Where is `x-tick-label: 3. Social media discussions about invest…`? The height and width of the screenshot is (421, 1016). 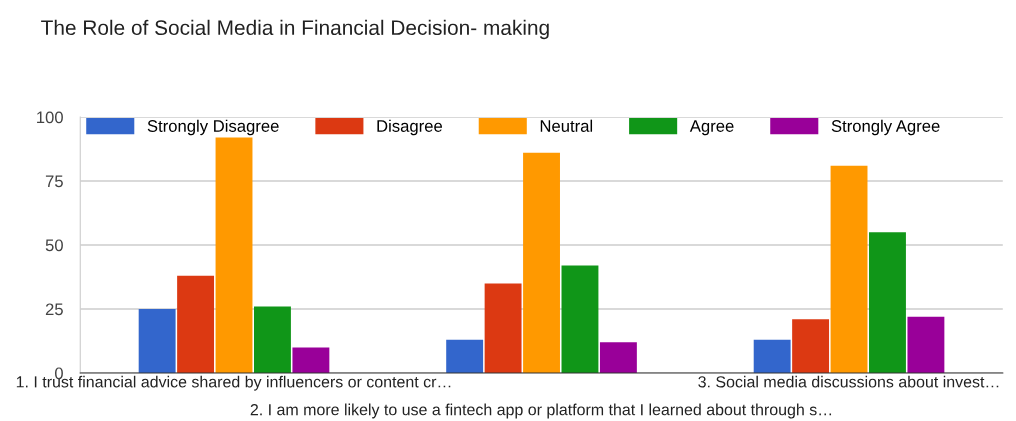
x-tick-label: 3. Social media discussions about invest… is located at coordinates (848, 381).